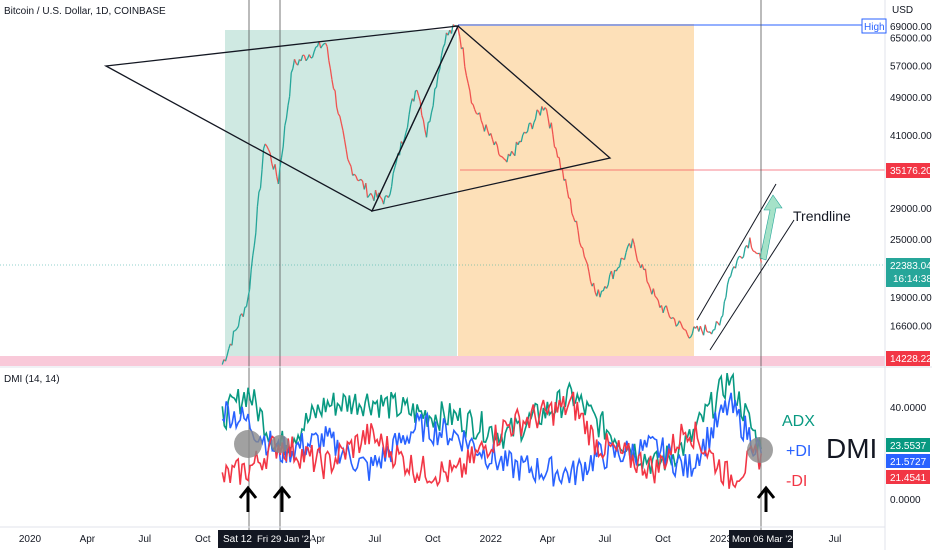 The image size is (932, 550). I want to click on red-level-badge: 35176.20, so click(909, 170).